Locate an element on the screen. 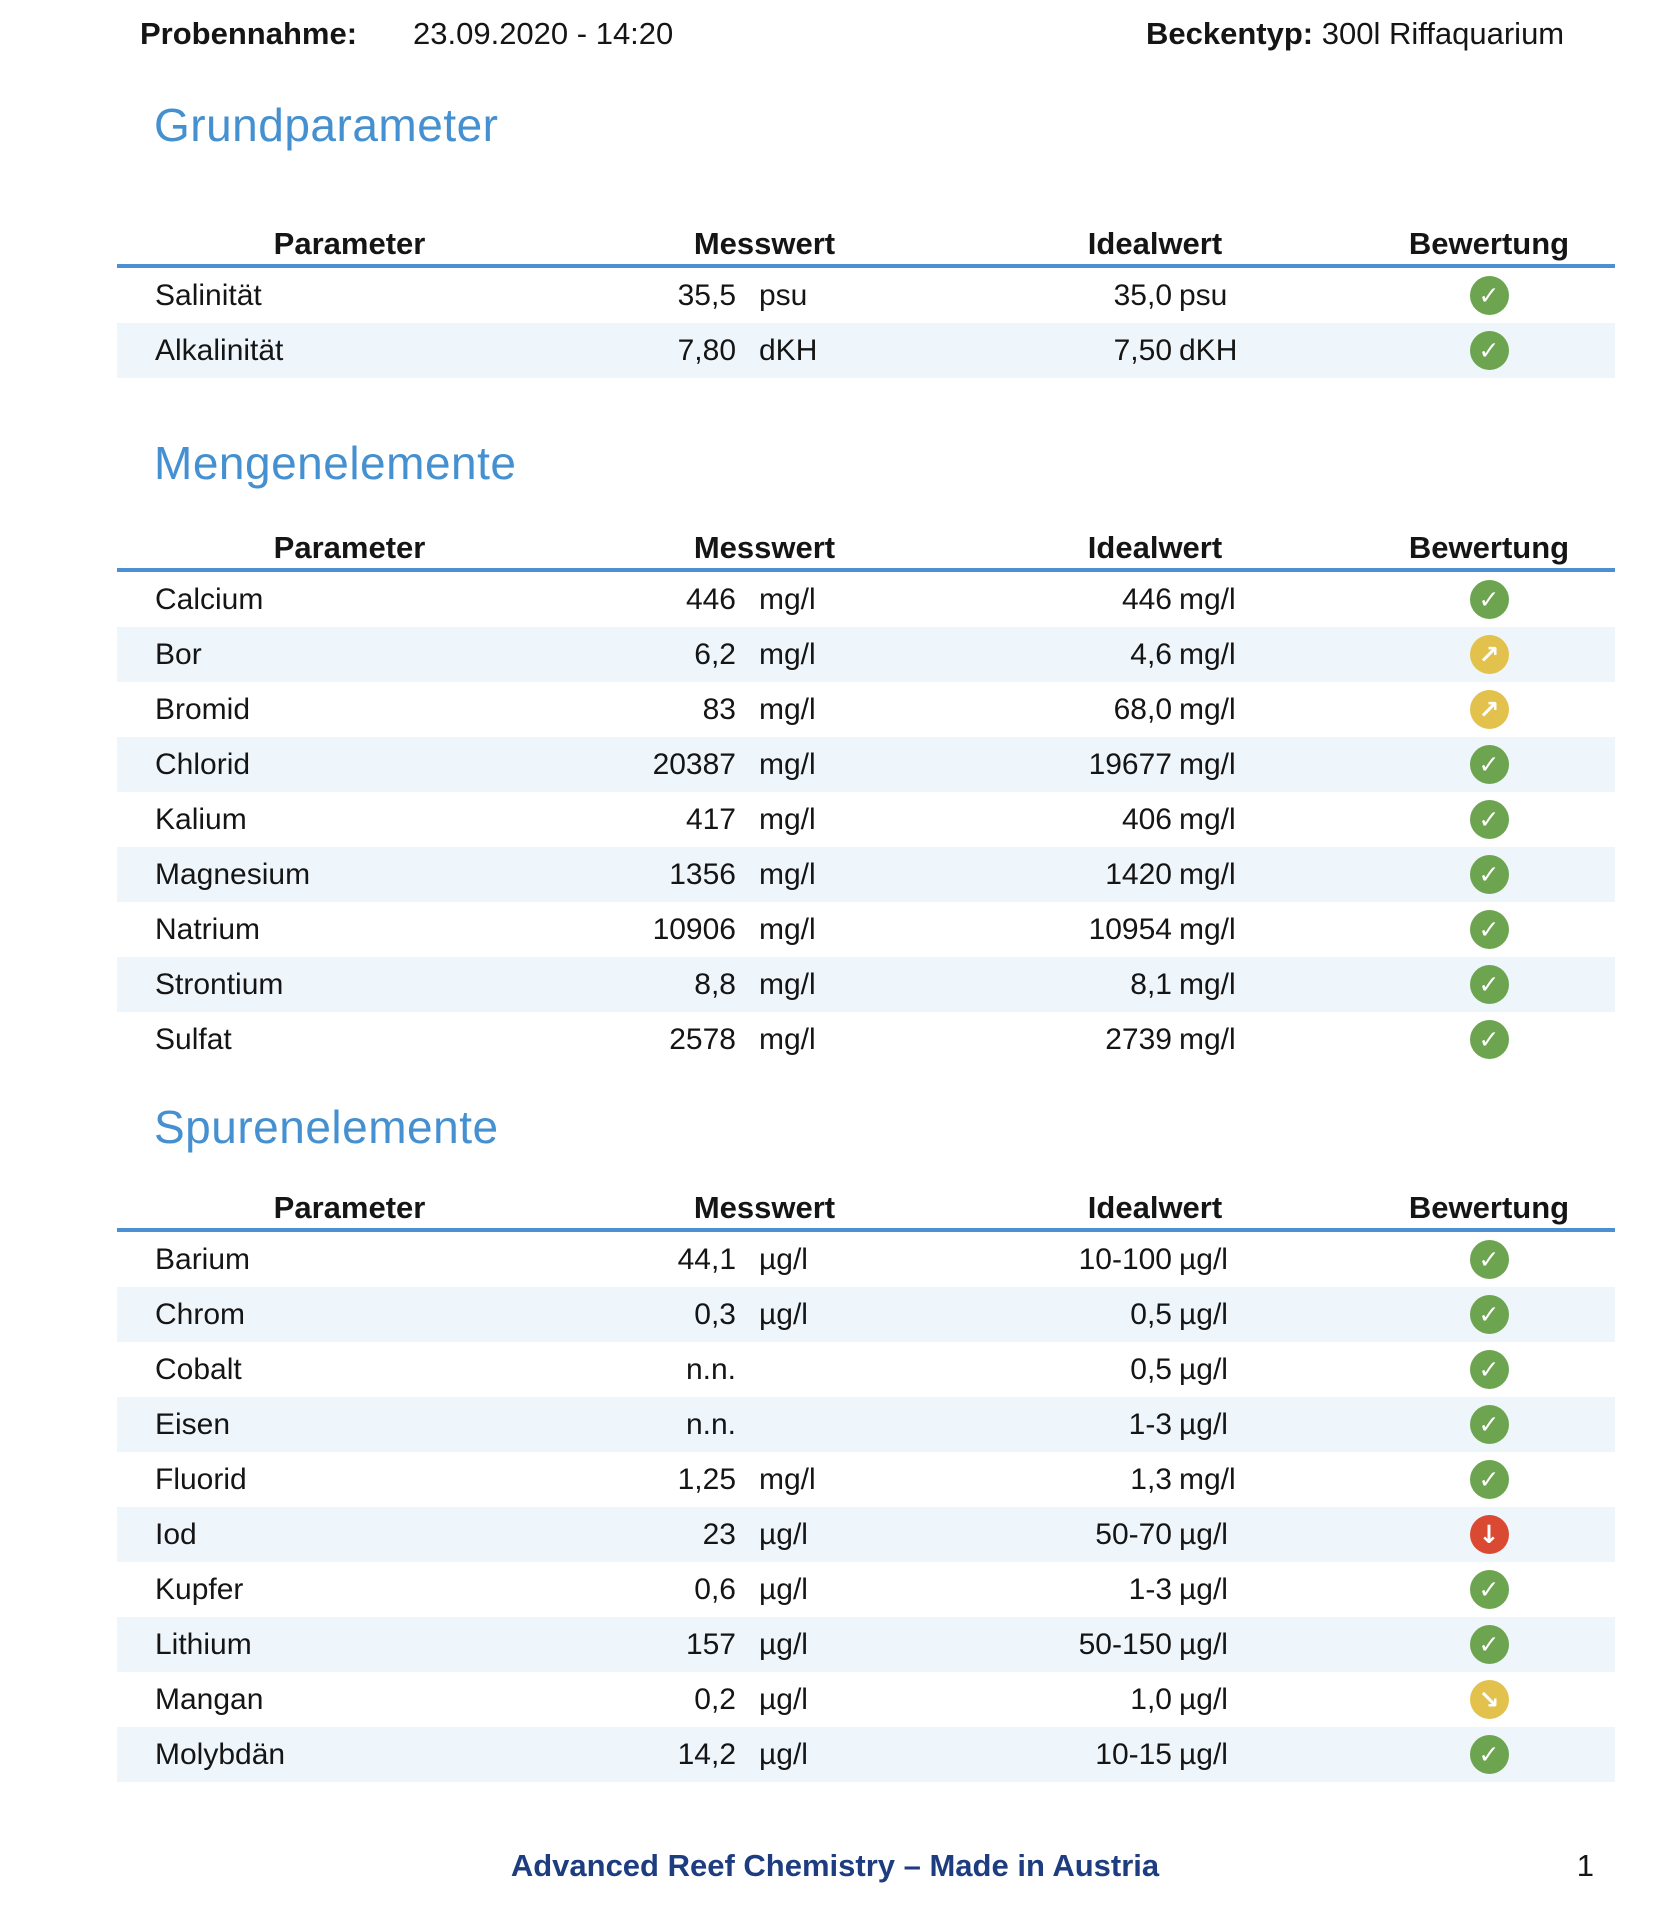  probennahme-label: Probennahme: is located at coordinates (249, 33).